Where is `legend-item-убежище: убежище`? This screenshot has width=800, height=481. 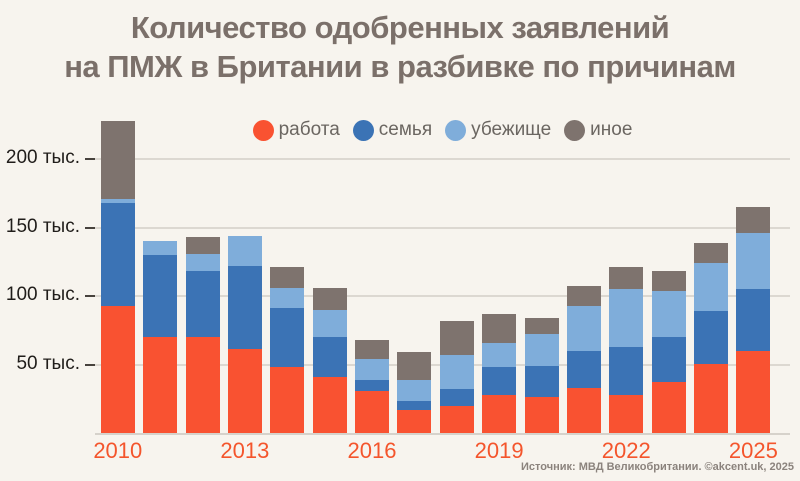
legend-item-убежище: убежище is located at coordinates (498, 130).